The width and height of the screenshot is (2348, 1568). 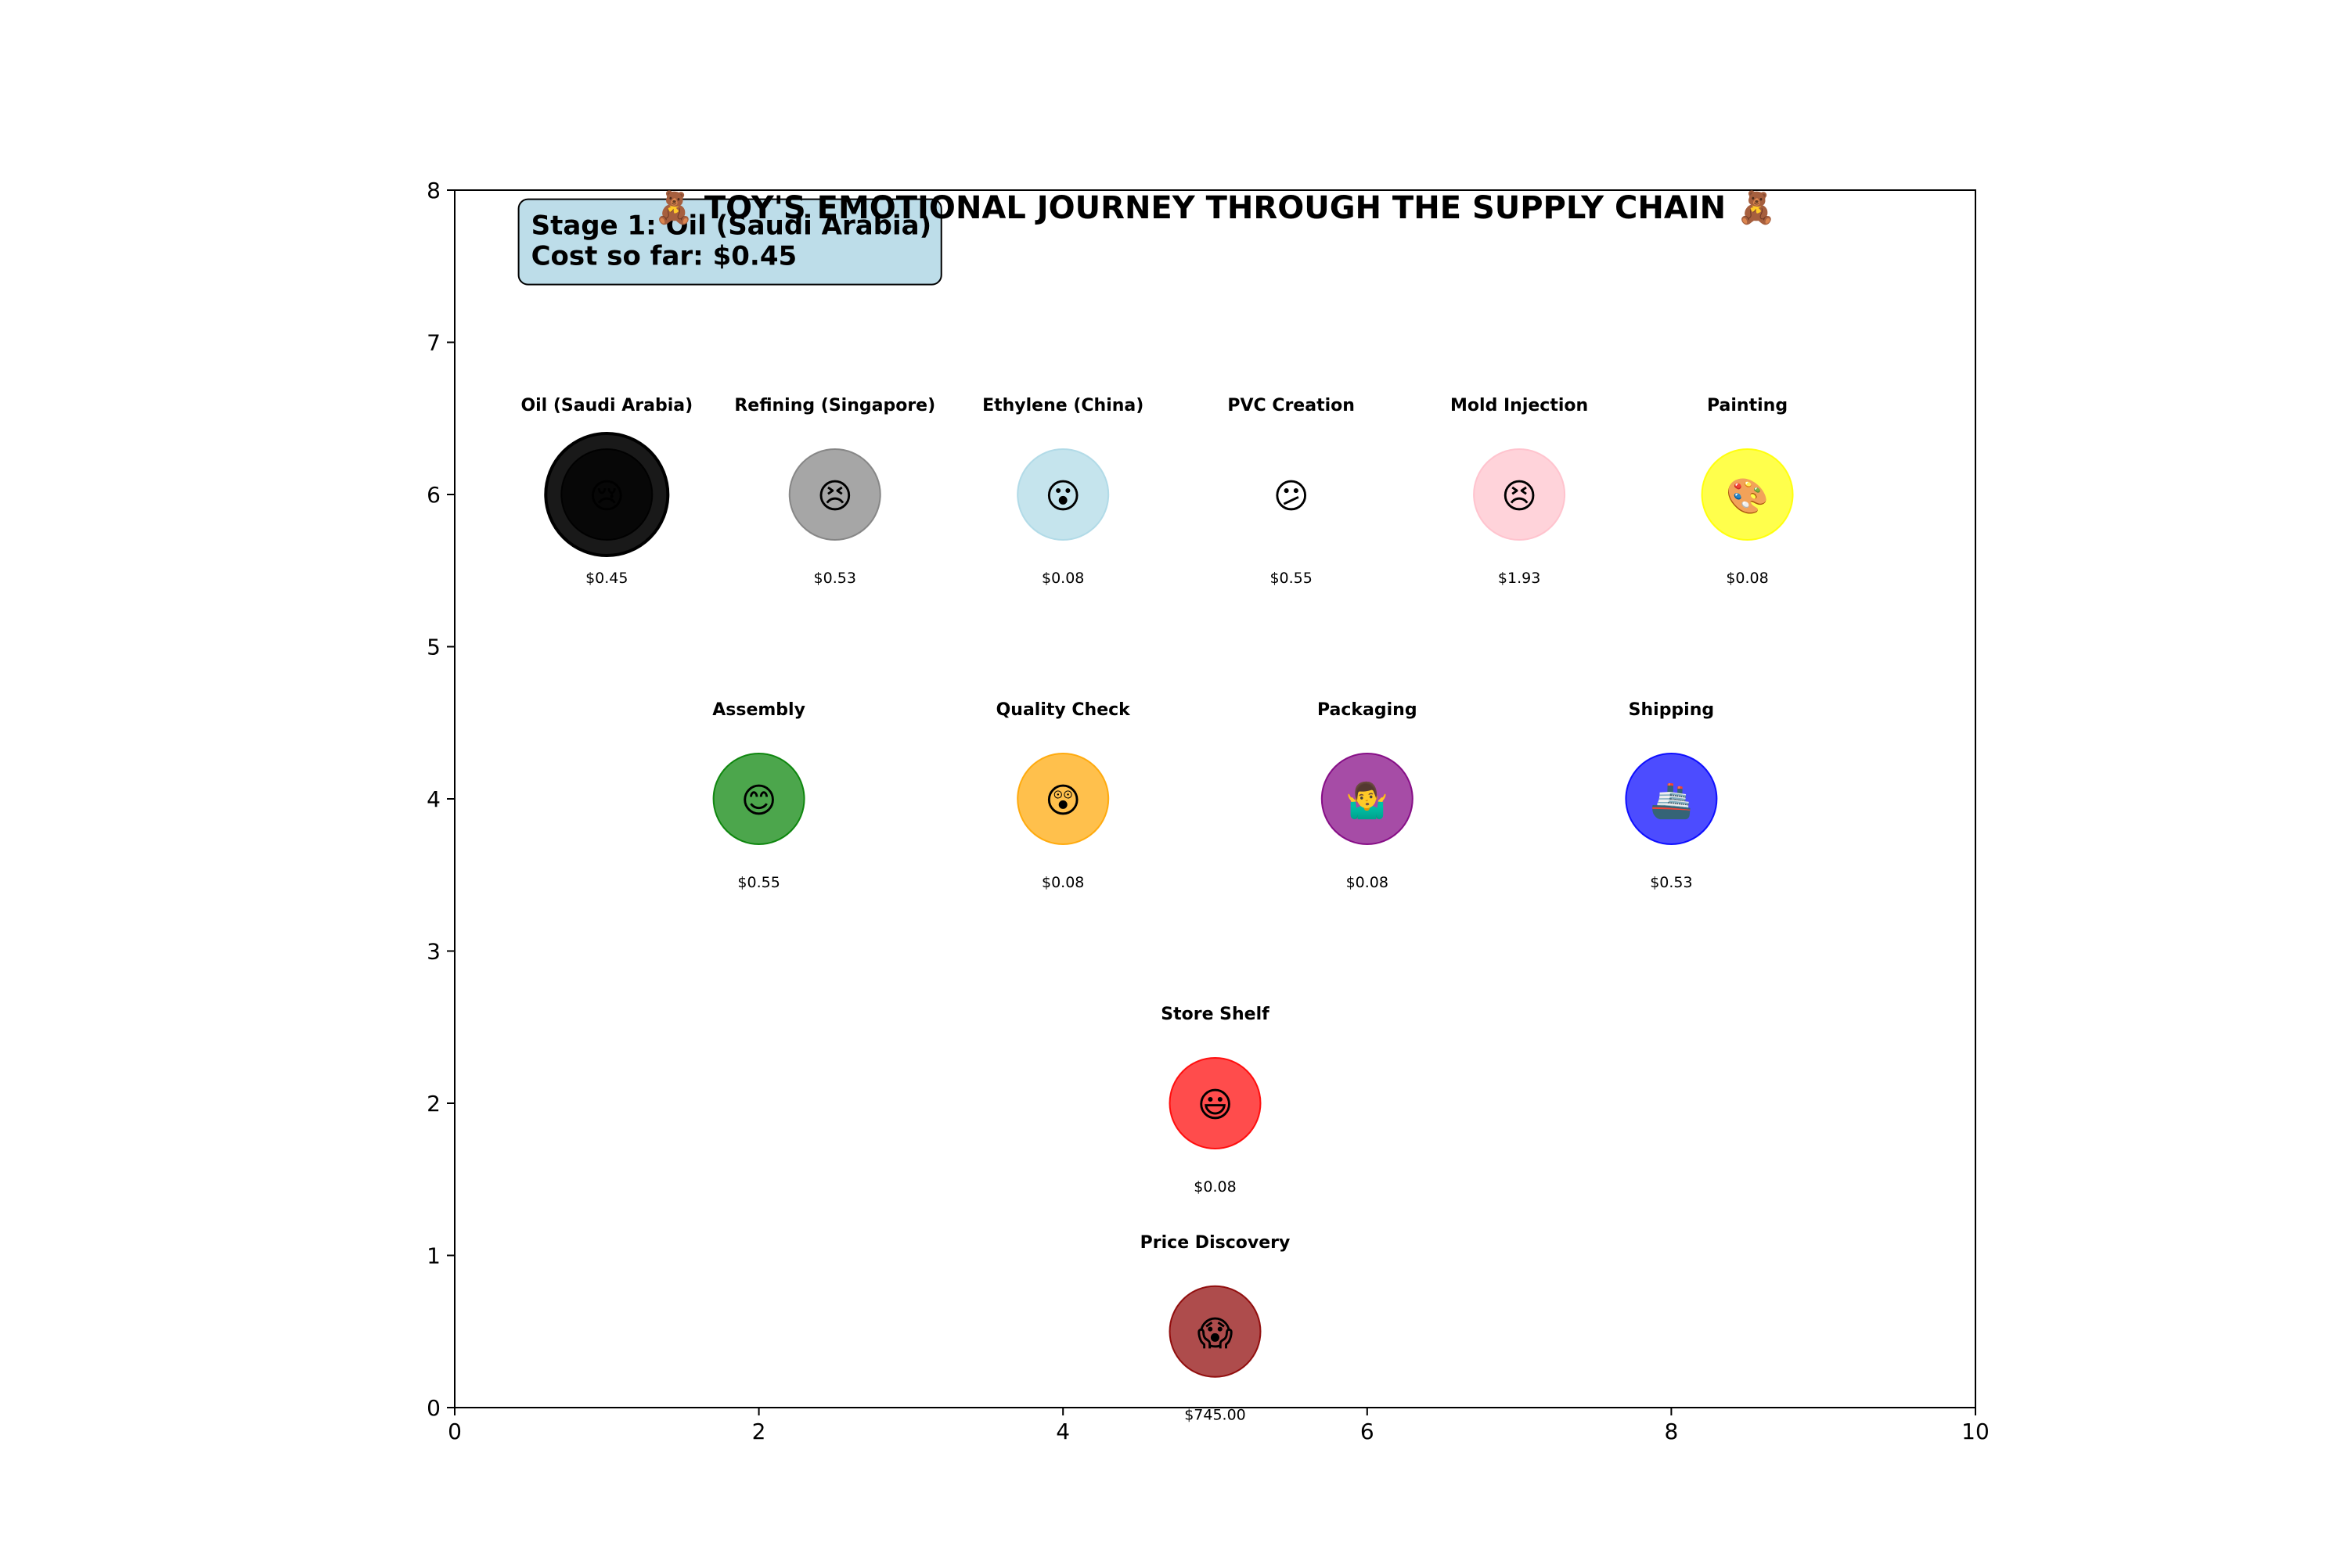 What do you see at coordinates (434, 1104) in the screenshot?
I see `y-tick-label: 2` at bounding box center [434, 1104].